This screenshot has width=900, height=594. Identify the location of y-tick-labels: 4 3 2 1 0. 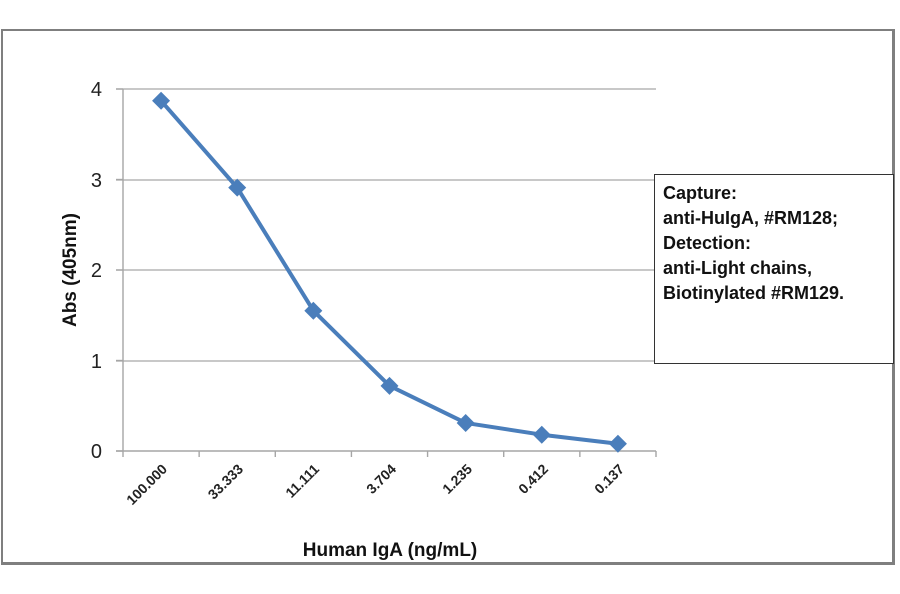
(96, 271).